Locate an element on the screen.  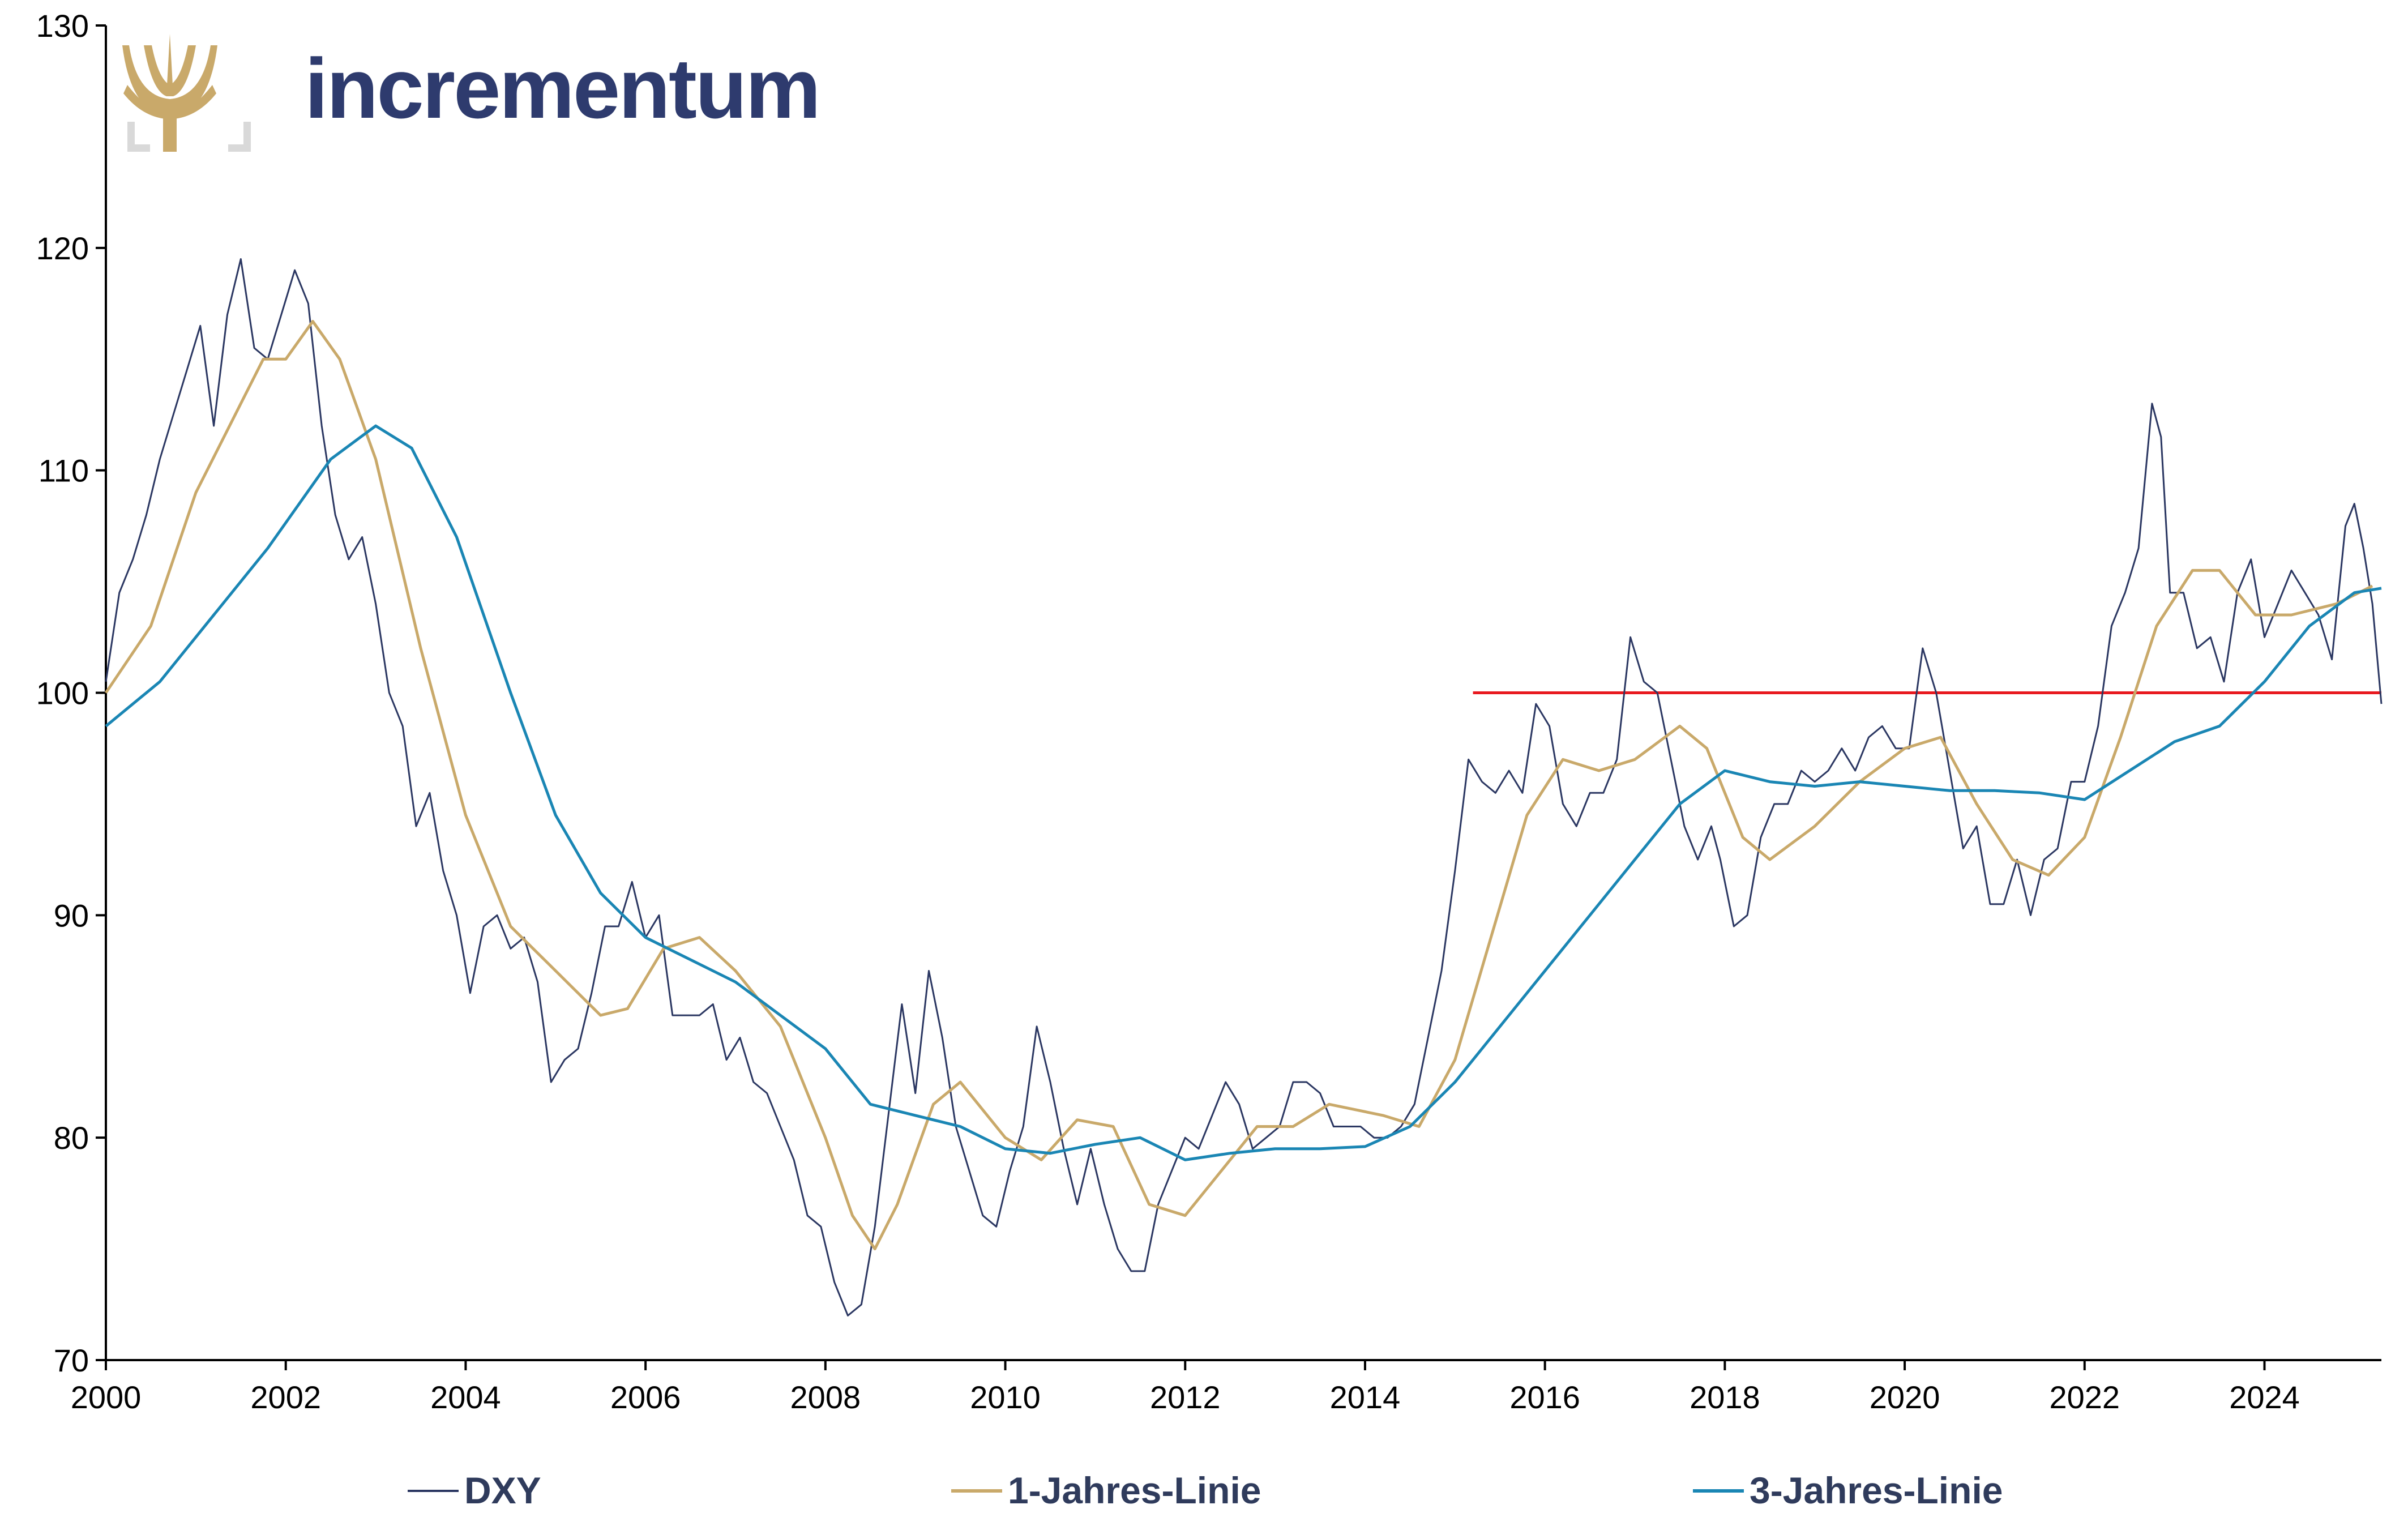
legend-item: DXY is located at coordinates (475, 1490).